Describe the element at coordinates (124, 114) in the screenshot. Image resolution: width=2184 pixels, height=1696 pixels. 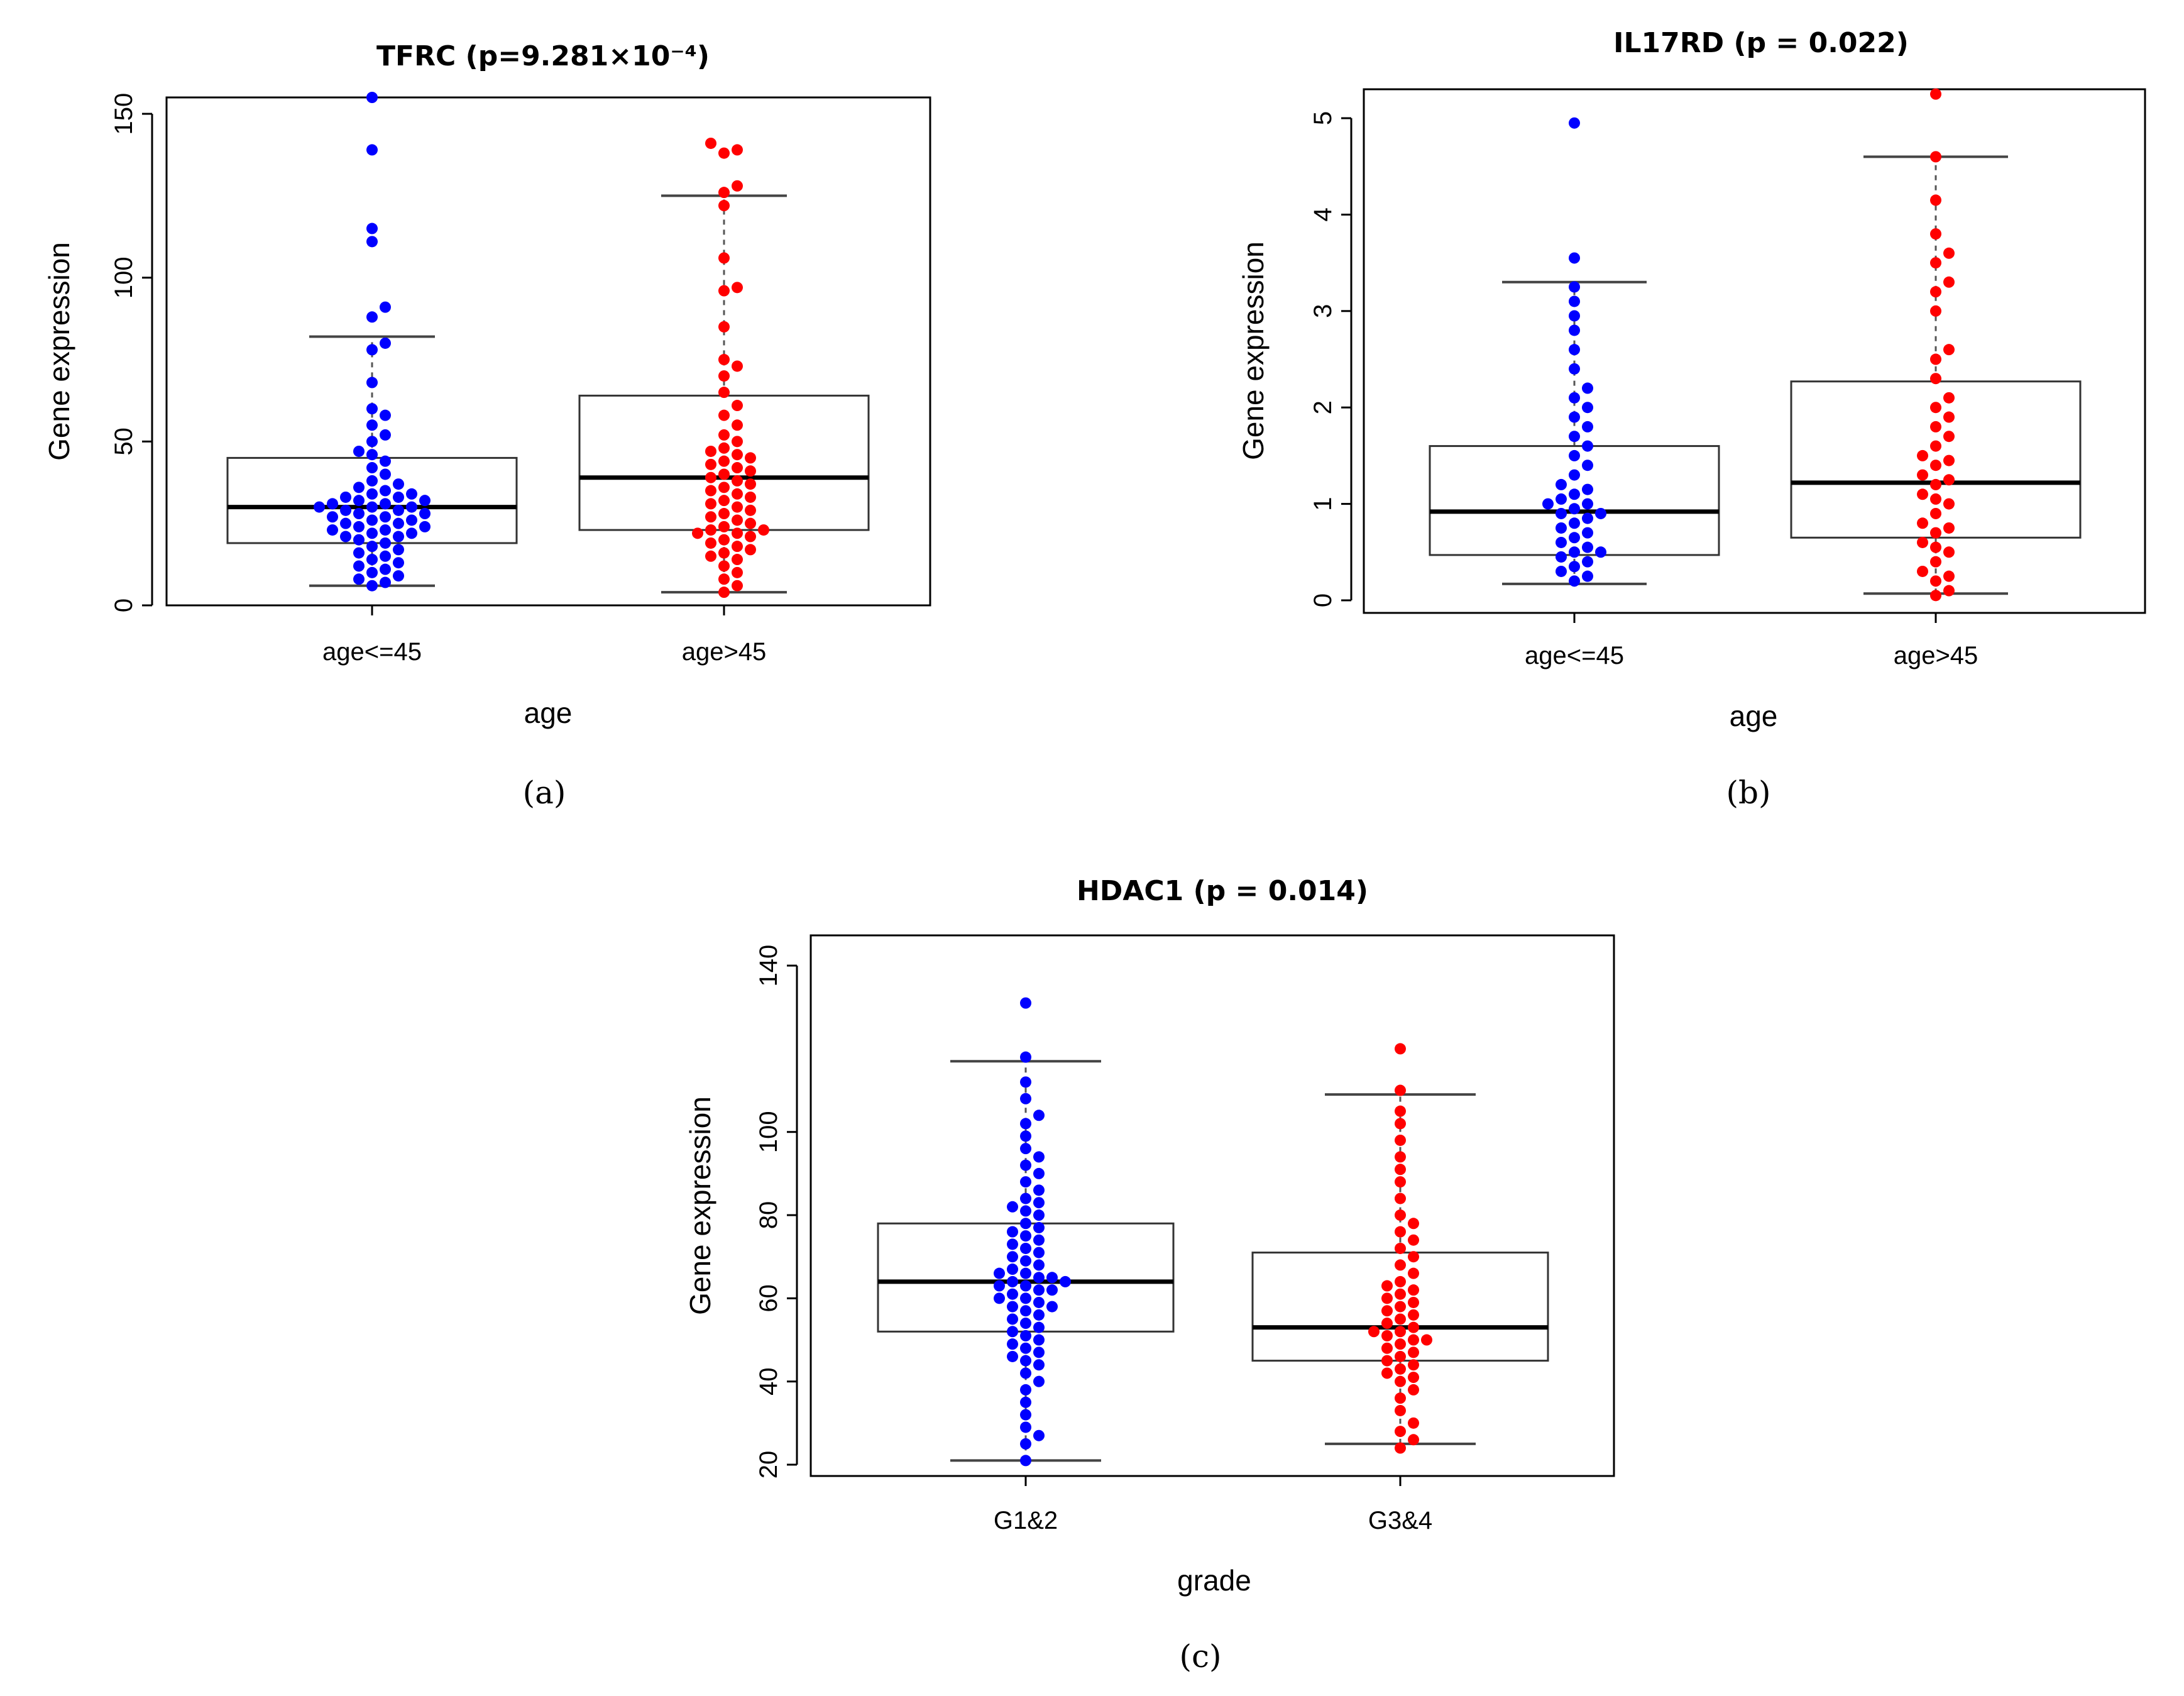
I see `y-tick-label: 150` at that location.